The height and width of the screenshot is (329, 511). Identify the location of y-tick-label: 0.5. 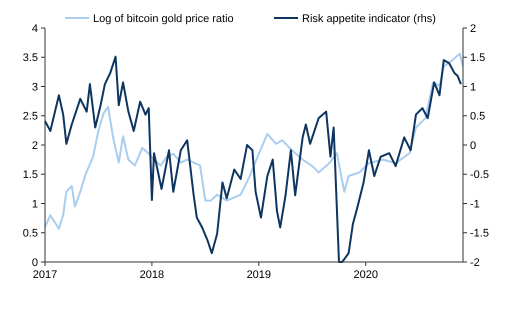
(30, 234).